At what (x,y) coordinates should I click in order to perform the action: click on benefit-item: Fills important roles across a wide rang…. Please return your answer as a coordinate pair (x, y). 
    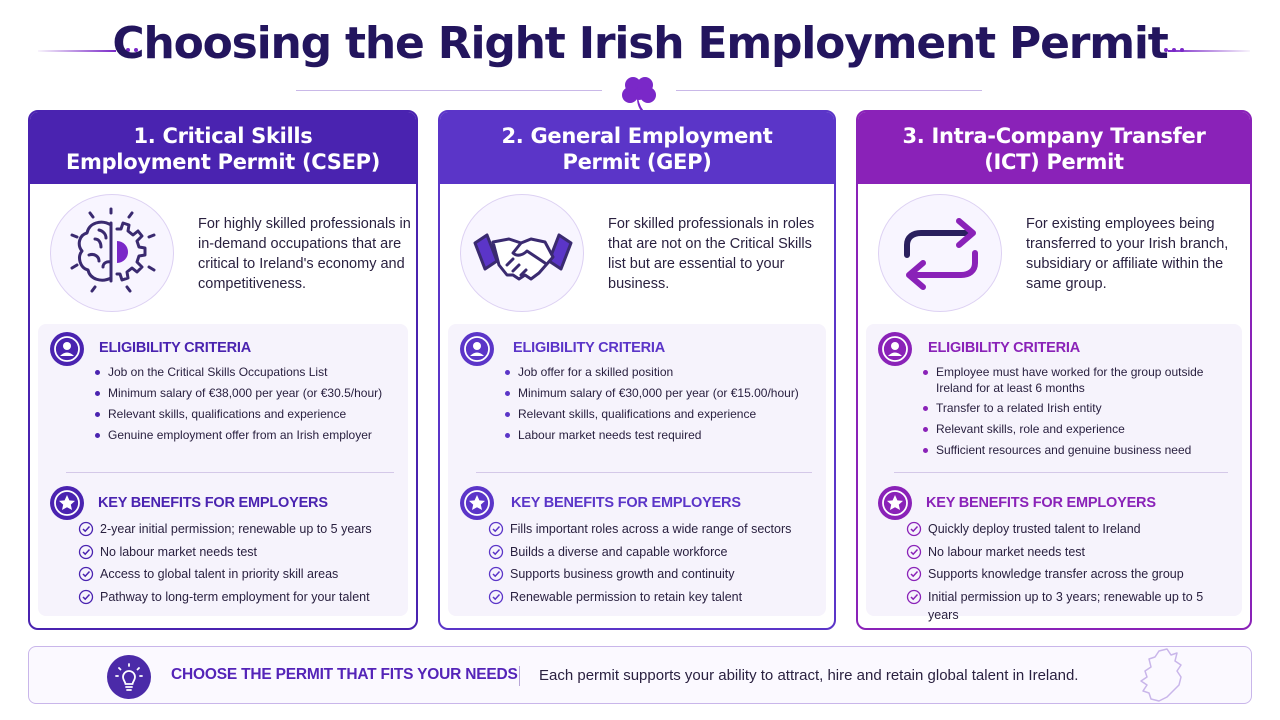
    Looking at the image, I should click on (652, 531).